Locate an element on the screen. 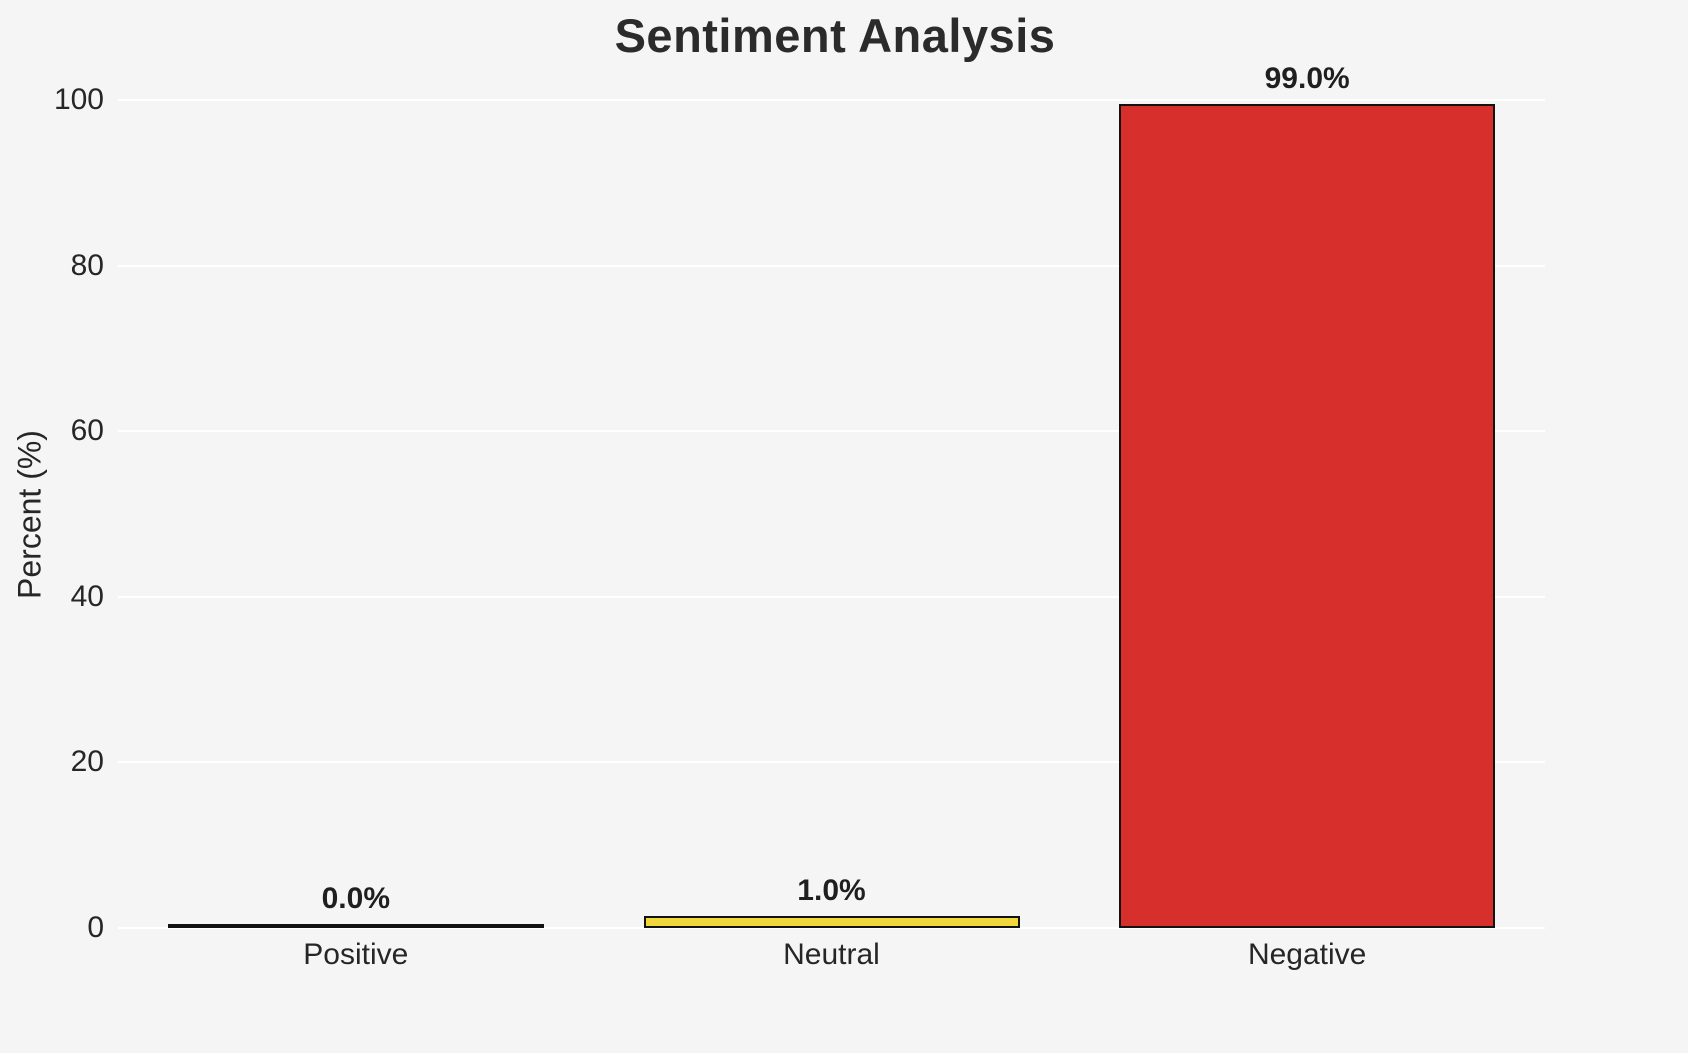 This screenshot has height=1053, width=1688. bar-positive is located at coordinates (355, 926).